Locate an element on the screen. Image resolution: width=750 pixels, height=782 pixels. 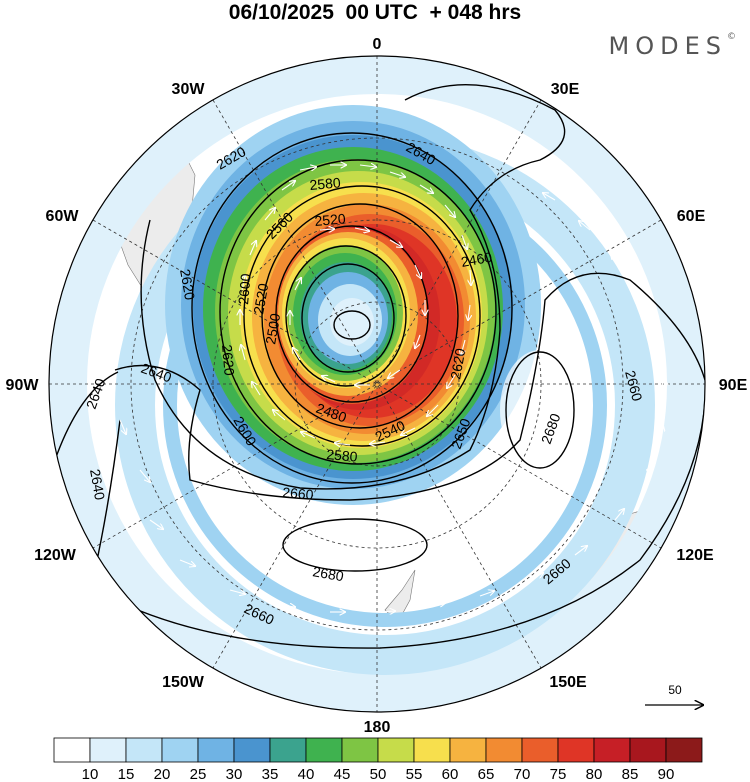
lon-label-120e: 120E is located at coordinates (695, 555).